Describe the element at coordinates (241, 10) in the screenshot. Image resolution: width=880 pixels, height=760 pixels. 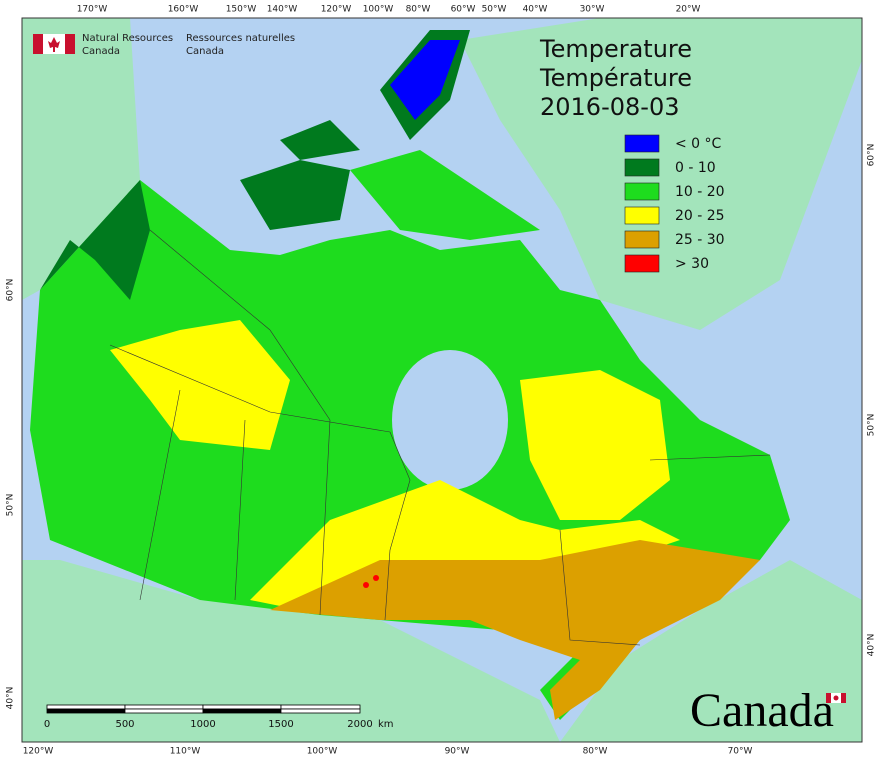
I see `longitude-label: 150°W` at that location.